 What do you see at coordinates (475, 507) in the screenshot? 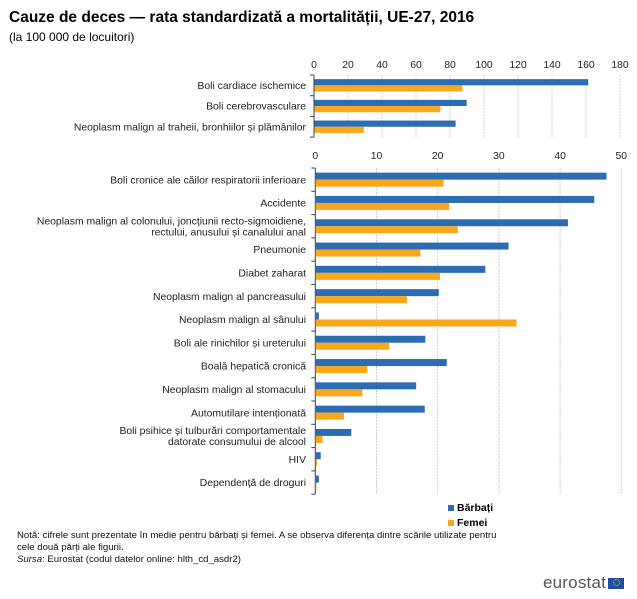
I see `legend-label-barbati: Bărbați` at bounding box center [475, 507].